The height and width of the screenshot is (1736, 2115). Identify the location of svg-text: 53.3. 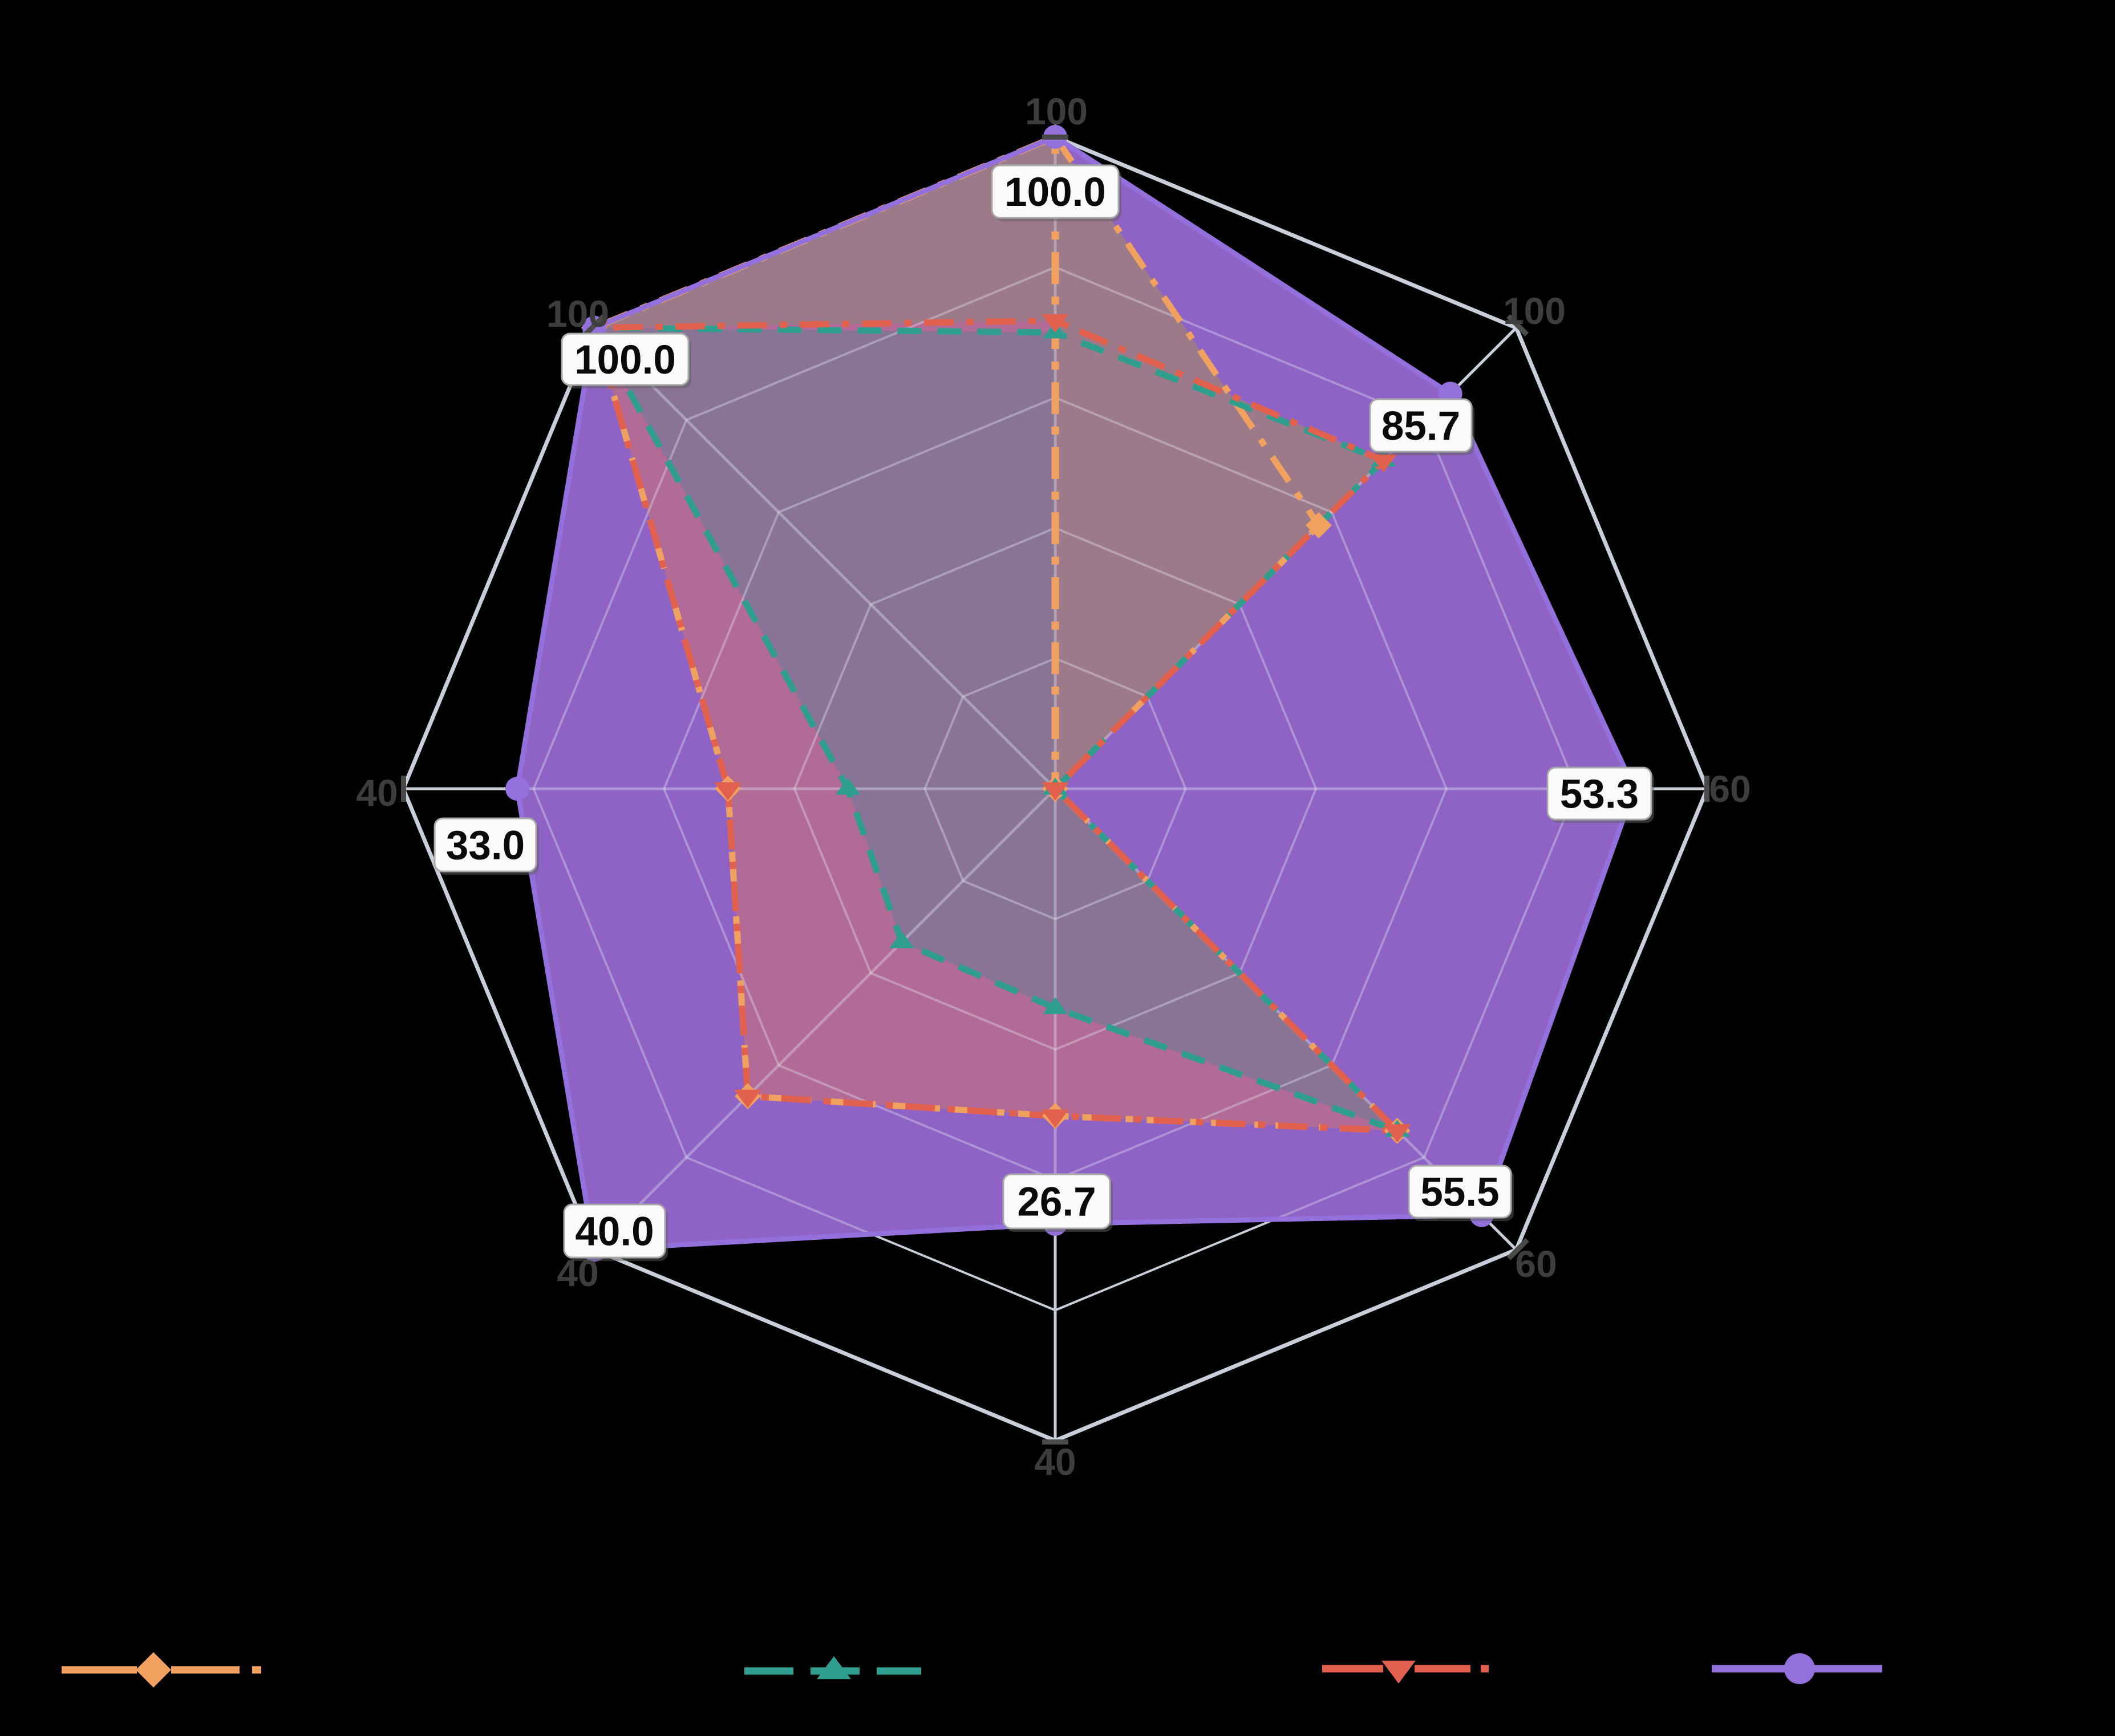
(1599, 794).